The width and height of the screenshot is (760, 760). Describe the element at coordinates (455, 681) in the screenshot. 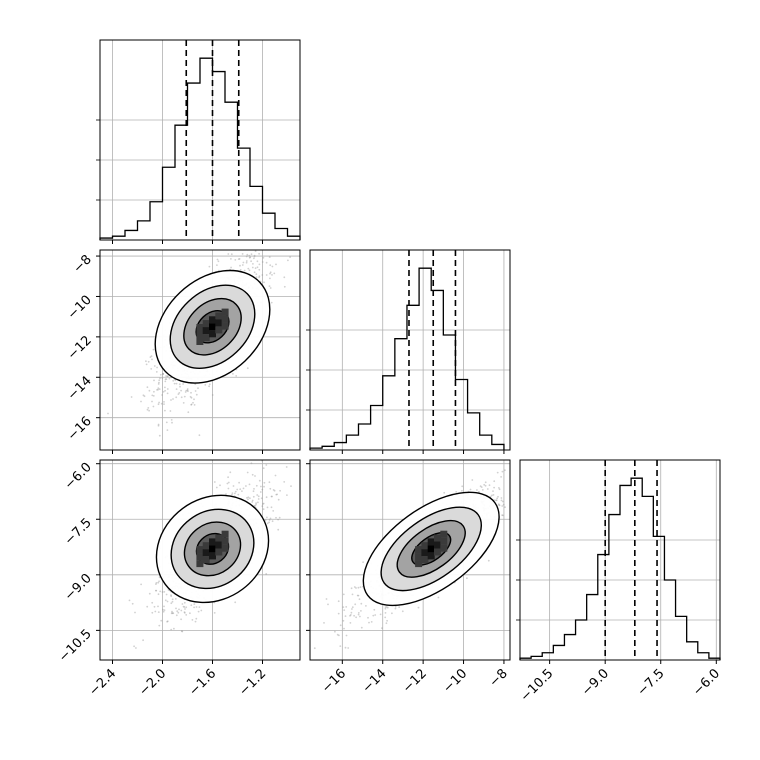

I see `x-tick-label: −10` at that location.